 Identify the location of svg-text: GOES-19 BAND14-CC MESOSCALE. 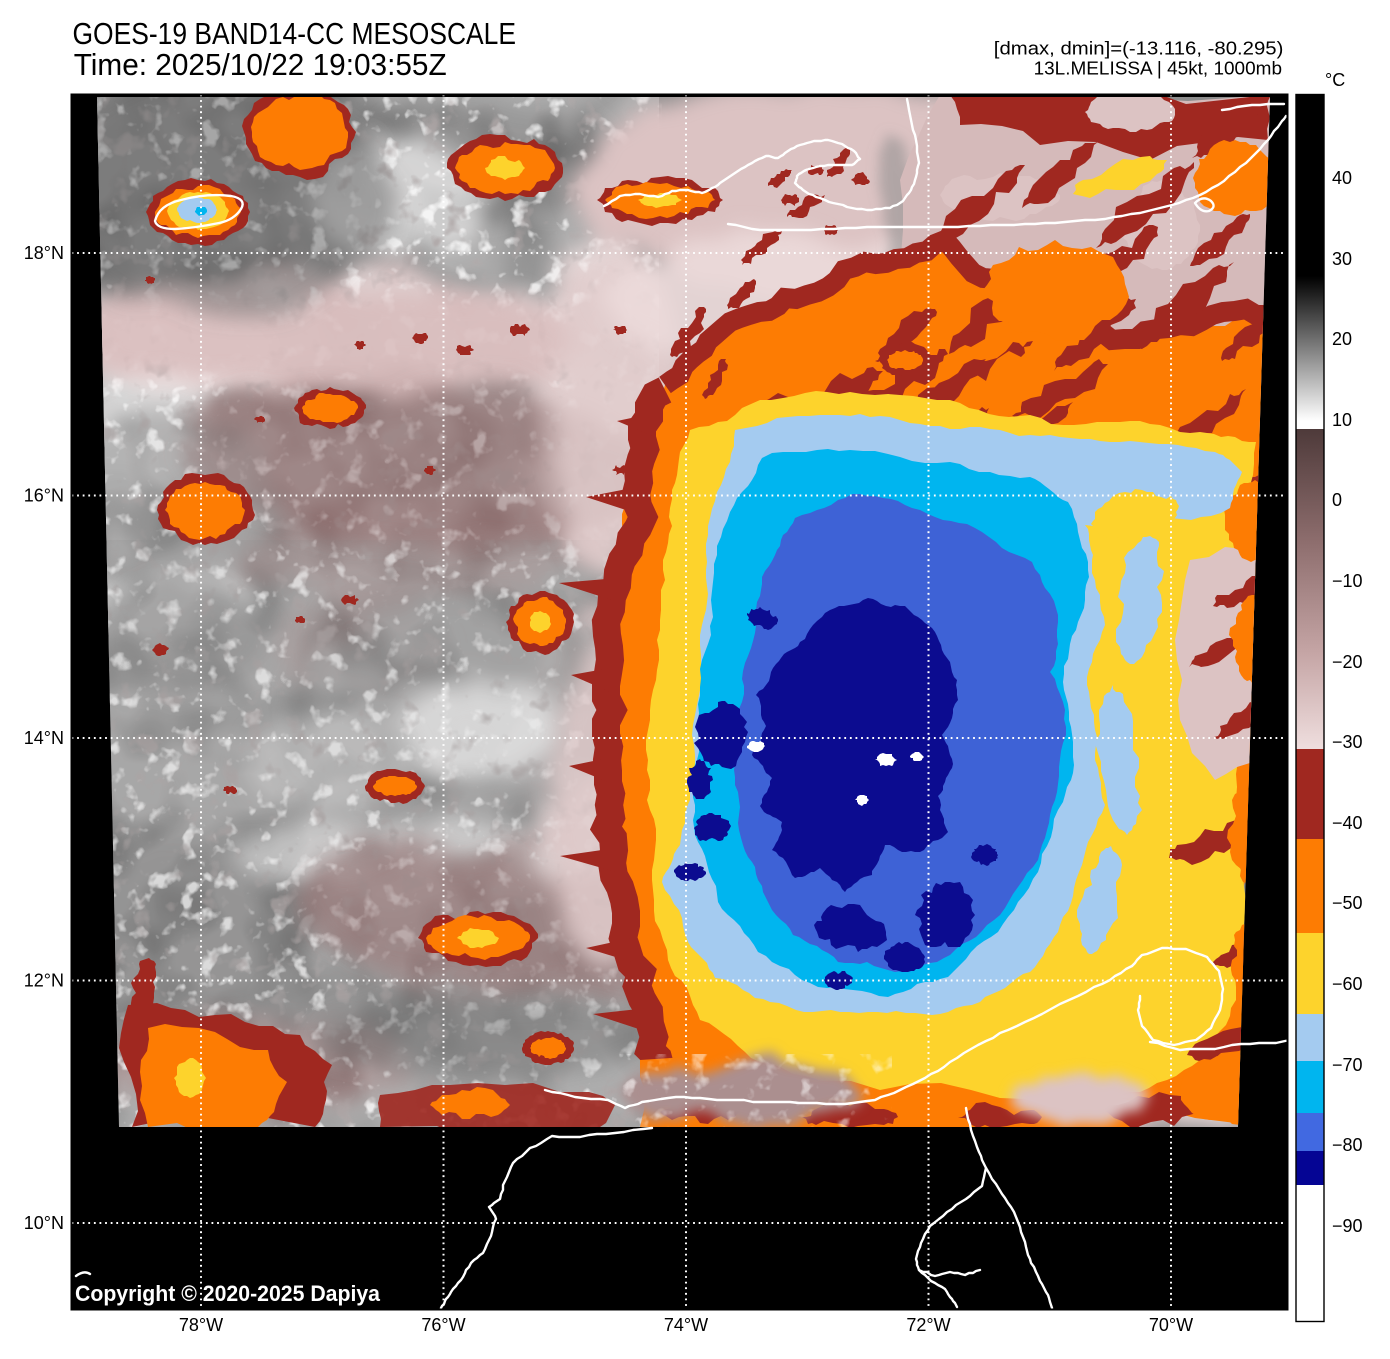
(295, 33).